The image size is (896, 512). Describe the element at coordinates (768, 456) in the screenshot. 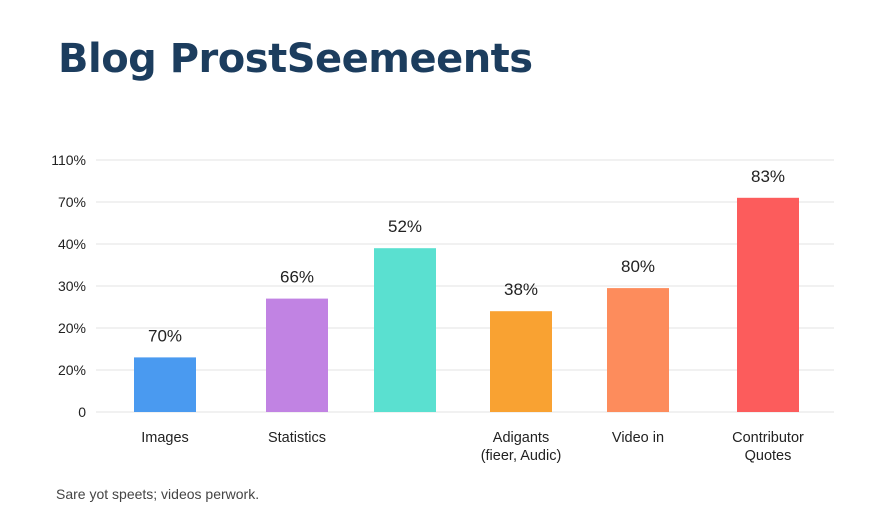

I see `x-category-label: Quotes` at that location.